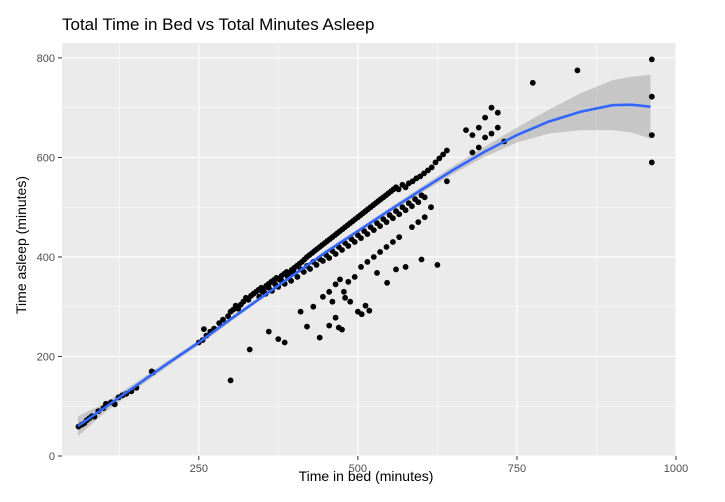 The height and width of the screenshot is (502, 725). Describe the element at coordinates (199, 469) in the screenshot. I see `x-tick-label: 250` at that location.